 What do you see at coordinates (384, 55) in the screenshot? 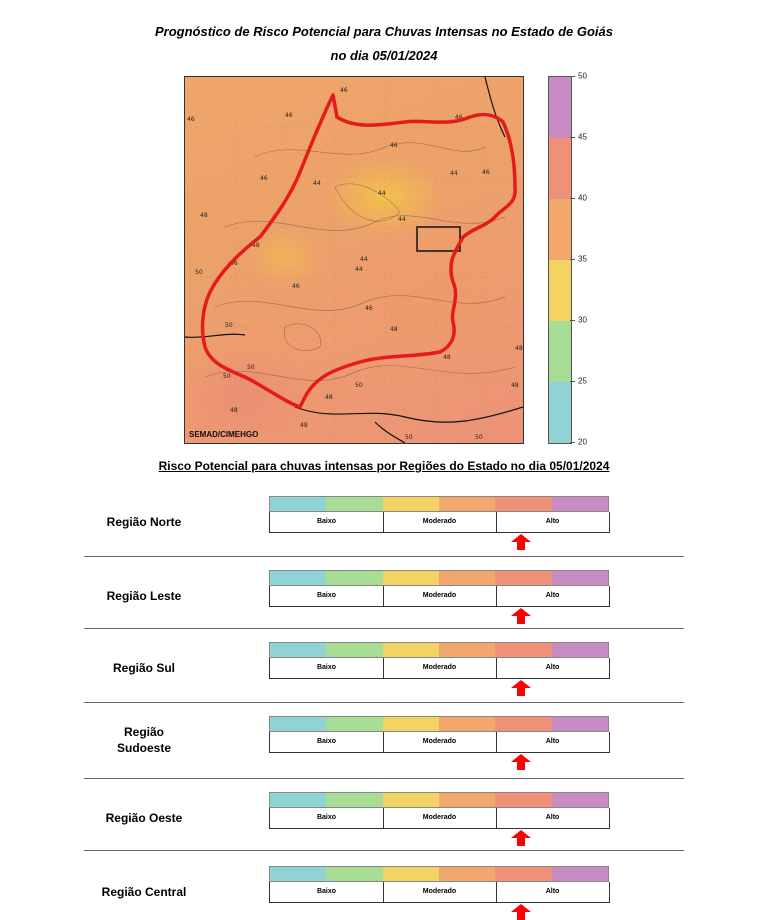
I see `chart-date: no dia 05/01/2024` at bounding box center [384, 55].